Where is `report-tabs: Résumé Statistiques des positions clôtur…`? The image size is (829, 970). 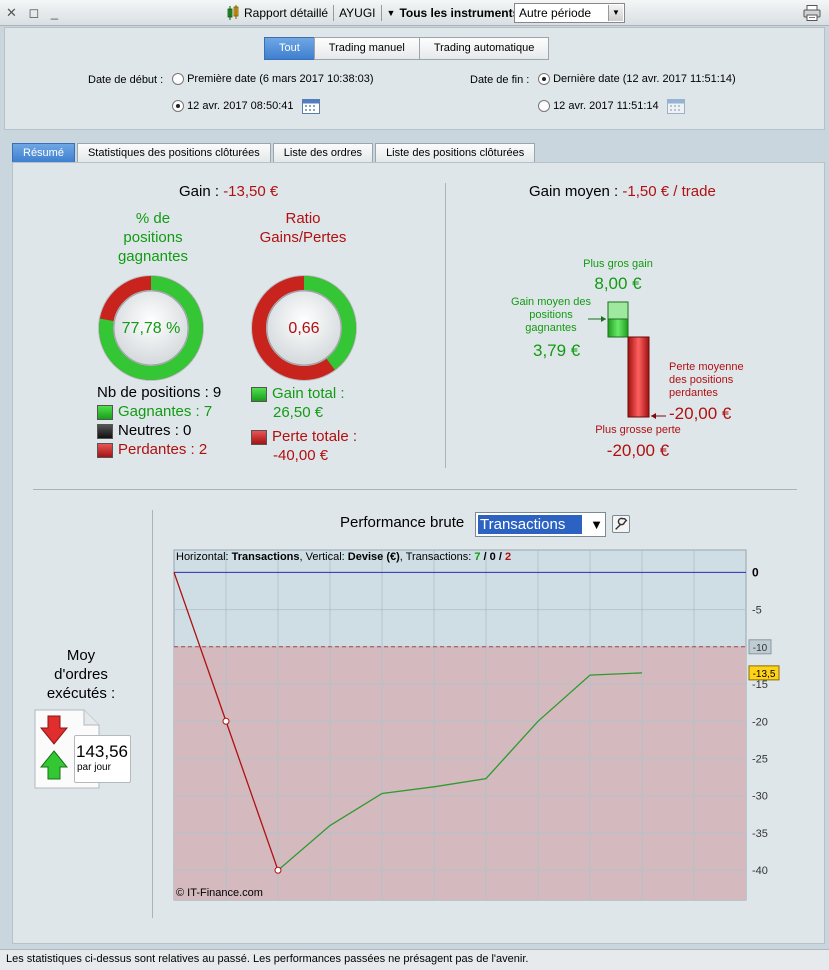
report-tabs: Résumé Statistiques des positions clôtur… is located at coordinates (274, 152).